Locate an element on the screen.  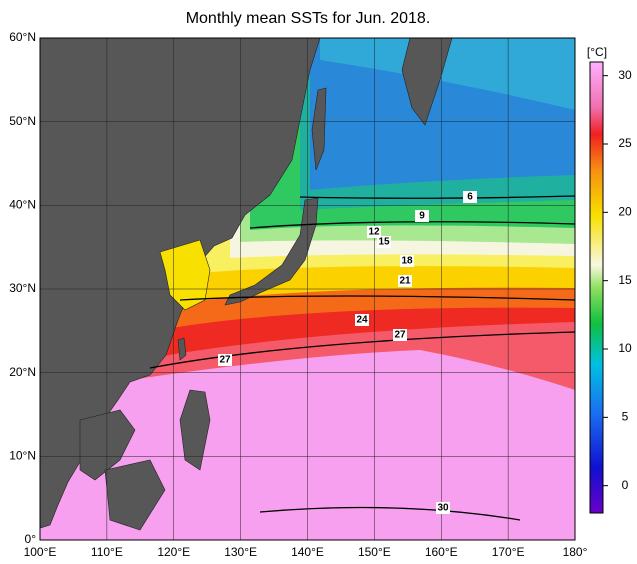
colorbar is located at coordinates (596, 287).